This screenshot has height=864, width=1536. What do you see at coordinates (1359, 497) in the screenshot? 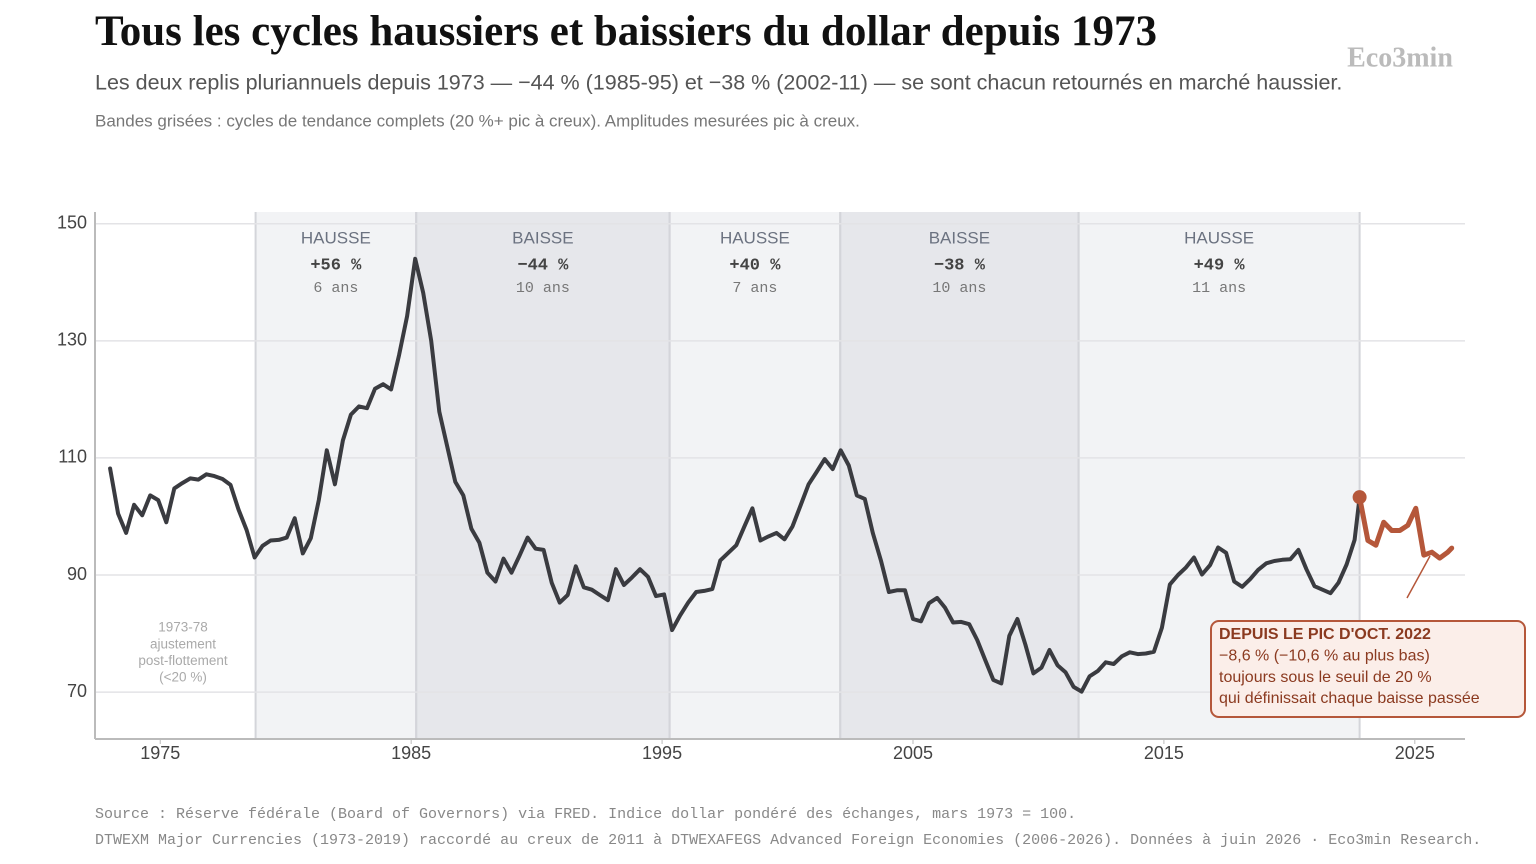
I see `peak-marker` at bounding box center [1359, 497].